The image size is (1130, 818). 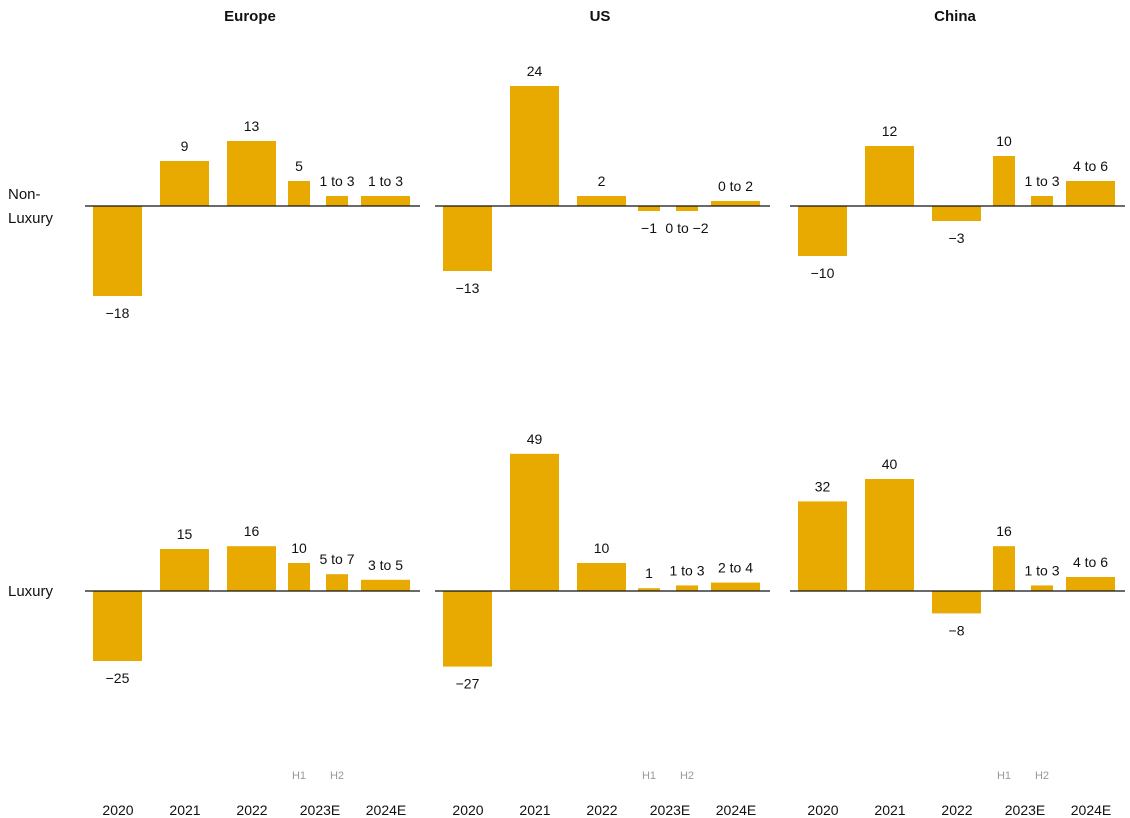 What do you see at coordinates (535, 439) in the screenshot?
I see `data-label: 49` at bounding box center [535, 439].